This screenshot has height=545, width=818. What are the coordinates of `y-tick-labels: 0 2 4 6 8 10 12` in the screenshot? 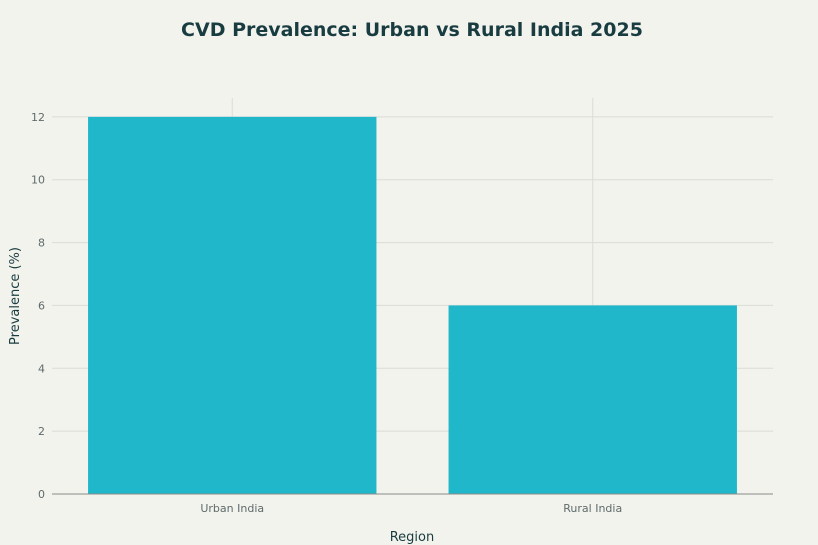 It's located at (38, 306).